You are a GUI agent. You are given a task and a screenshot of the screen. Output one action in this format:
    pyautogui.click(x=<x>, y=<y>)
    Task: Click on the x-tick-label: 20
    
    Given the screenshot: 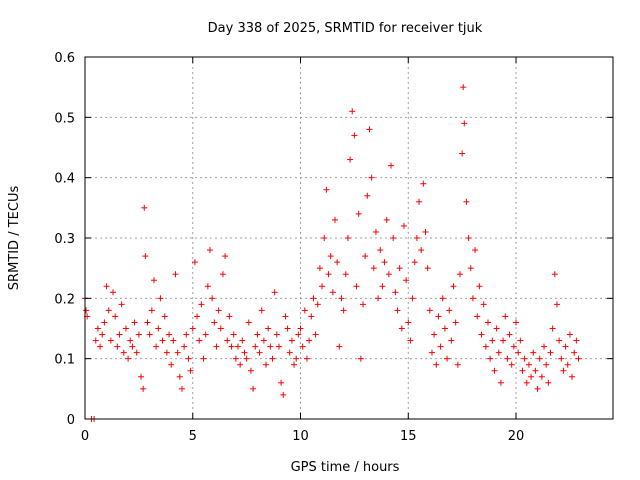 What is the action you would take?
    pyautogui.click(x=516, y=436)
    